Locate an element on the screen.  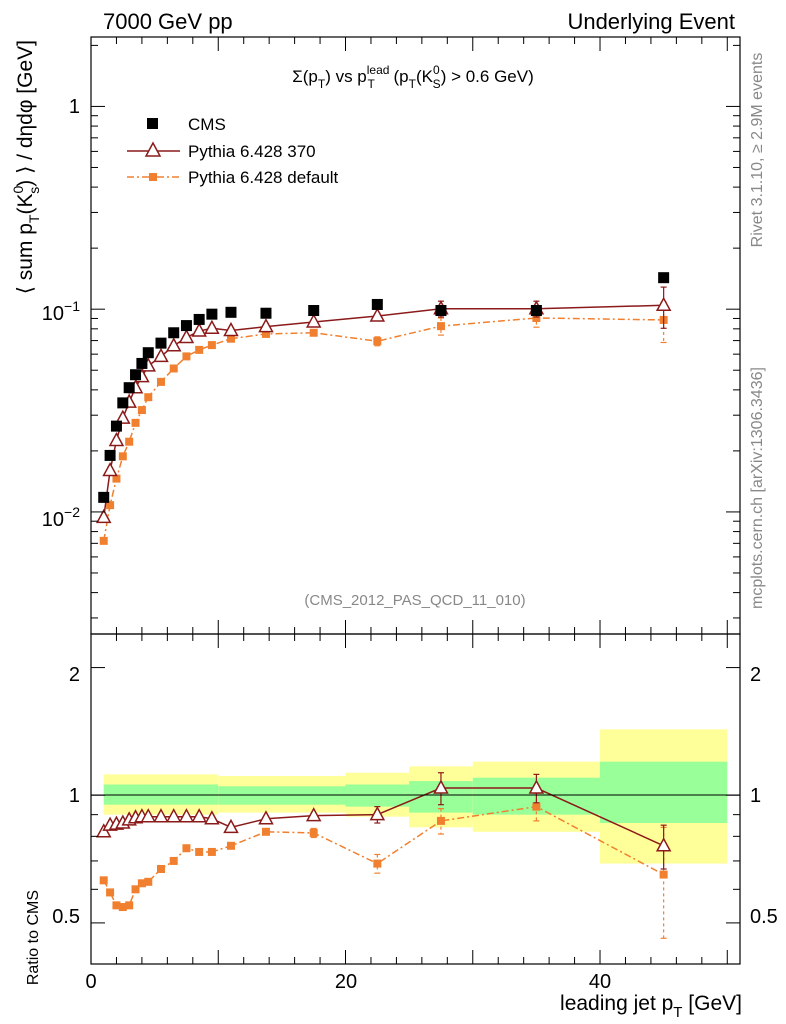
main-y-axis-label: ⟨ sum pT(K0s) ⟩ / dηdφ [GeV] is located at coordinates (26, 167).